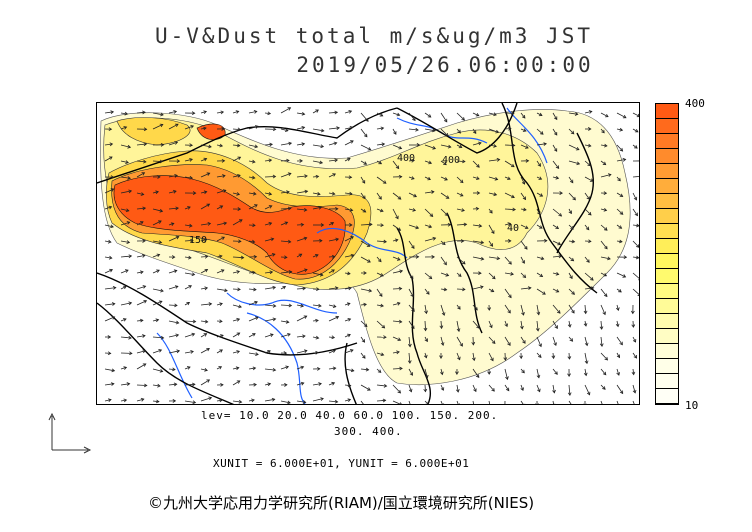 This screenshot has height=532, width=752. I want to click on colorbar-segment, so click(667, 246).